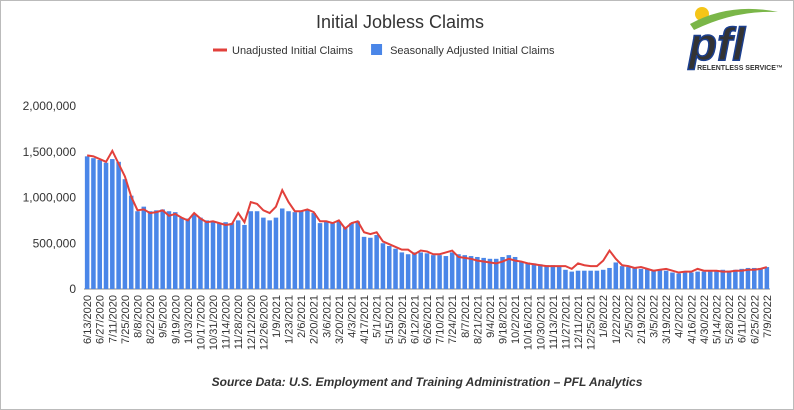 The width and height of the screenshot is (794, 410). What do you see at coordinates (151, 319) in the screenshot?
I see `x-tick-label: 8/22/2020` at bounding box center [151, 319].